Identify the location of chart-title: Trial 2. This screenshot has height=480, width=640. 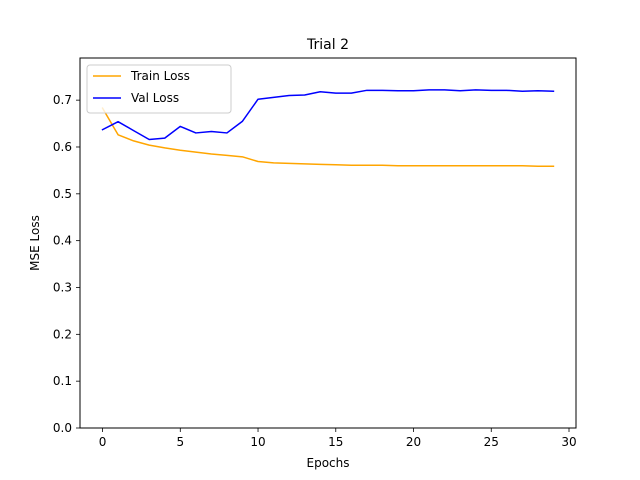
(327, 45).